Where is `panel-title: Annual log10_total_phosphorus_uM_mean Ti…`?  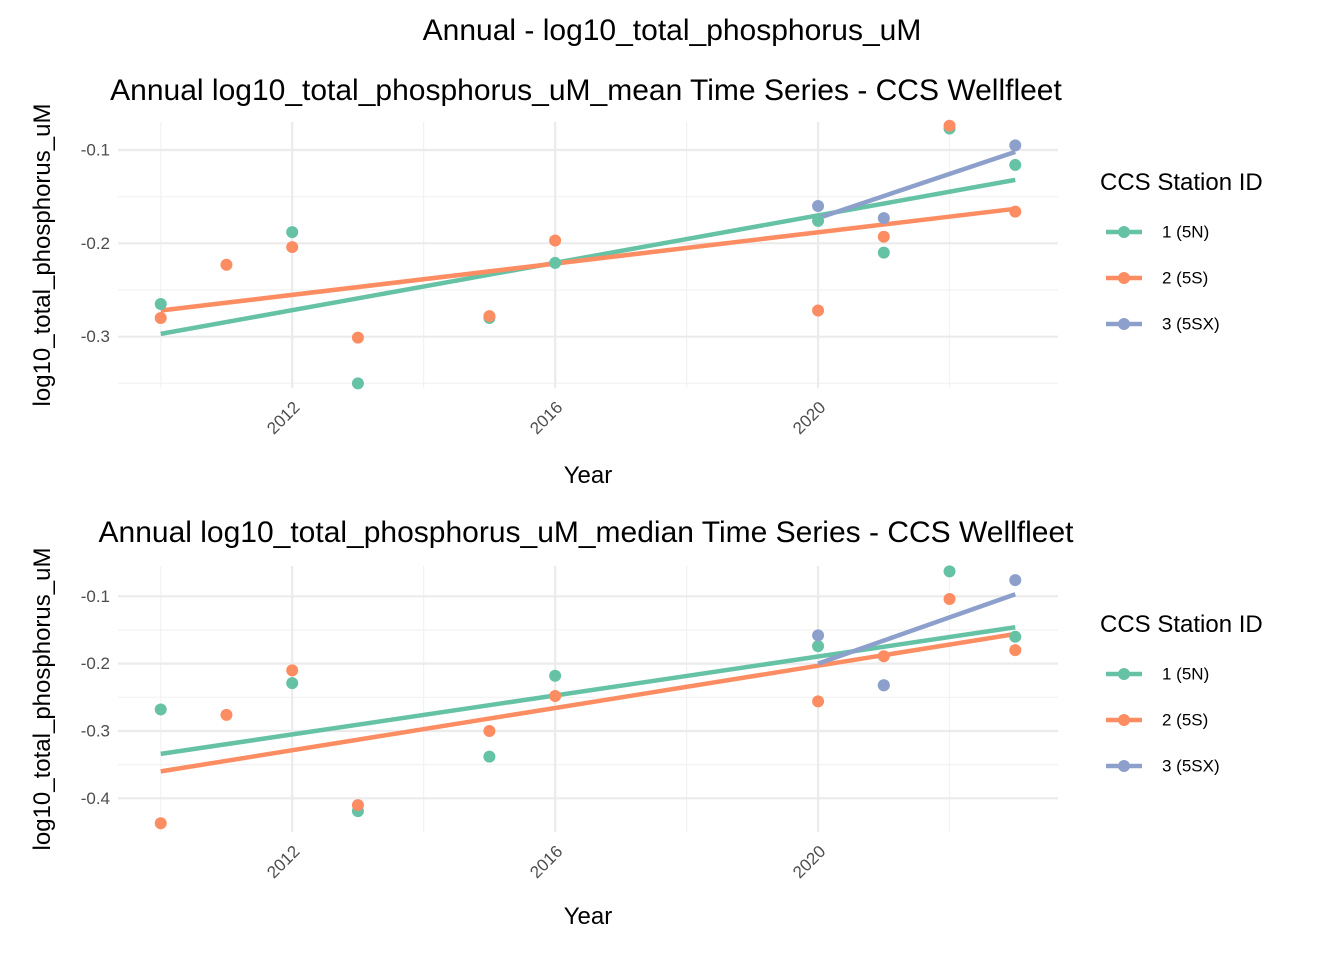
panel-title: Annual log10_total_phosphorus_uM_mean Ti… is located at coordinates (586, 90).